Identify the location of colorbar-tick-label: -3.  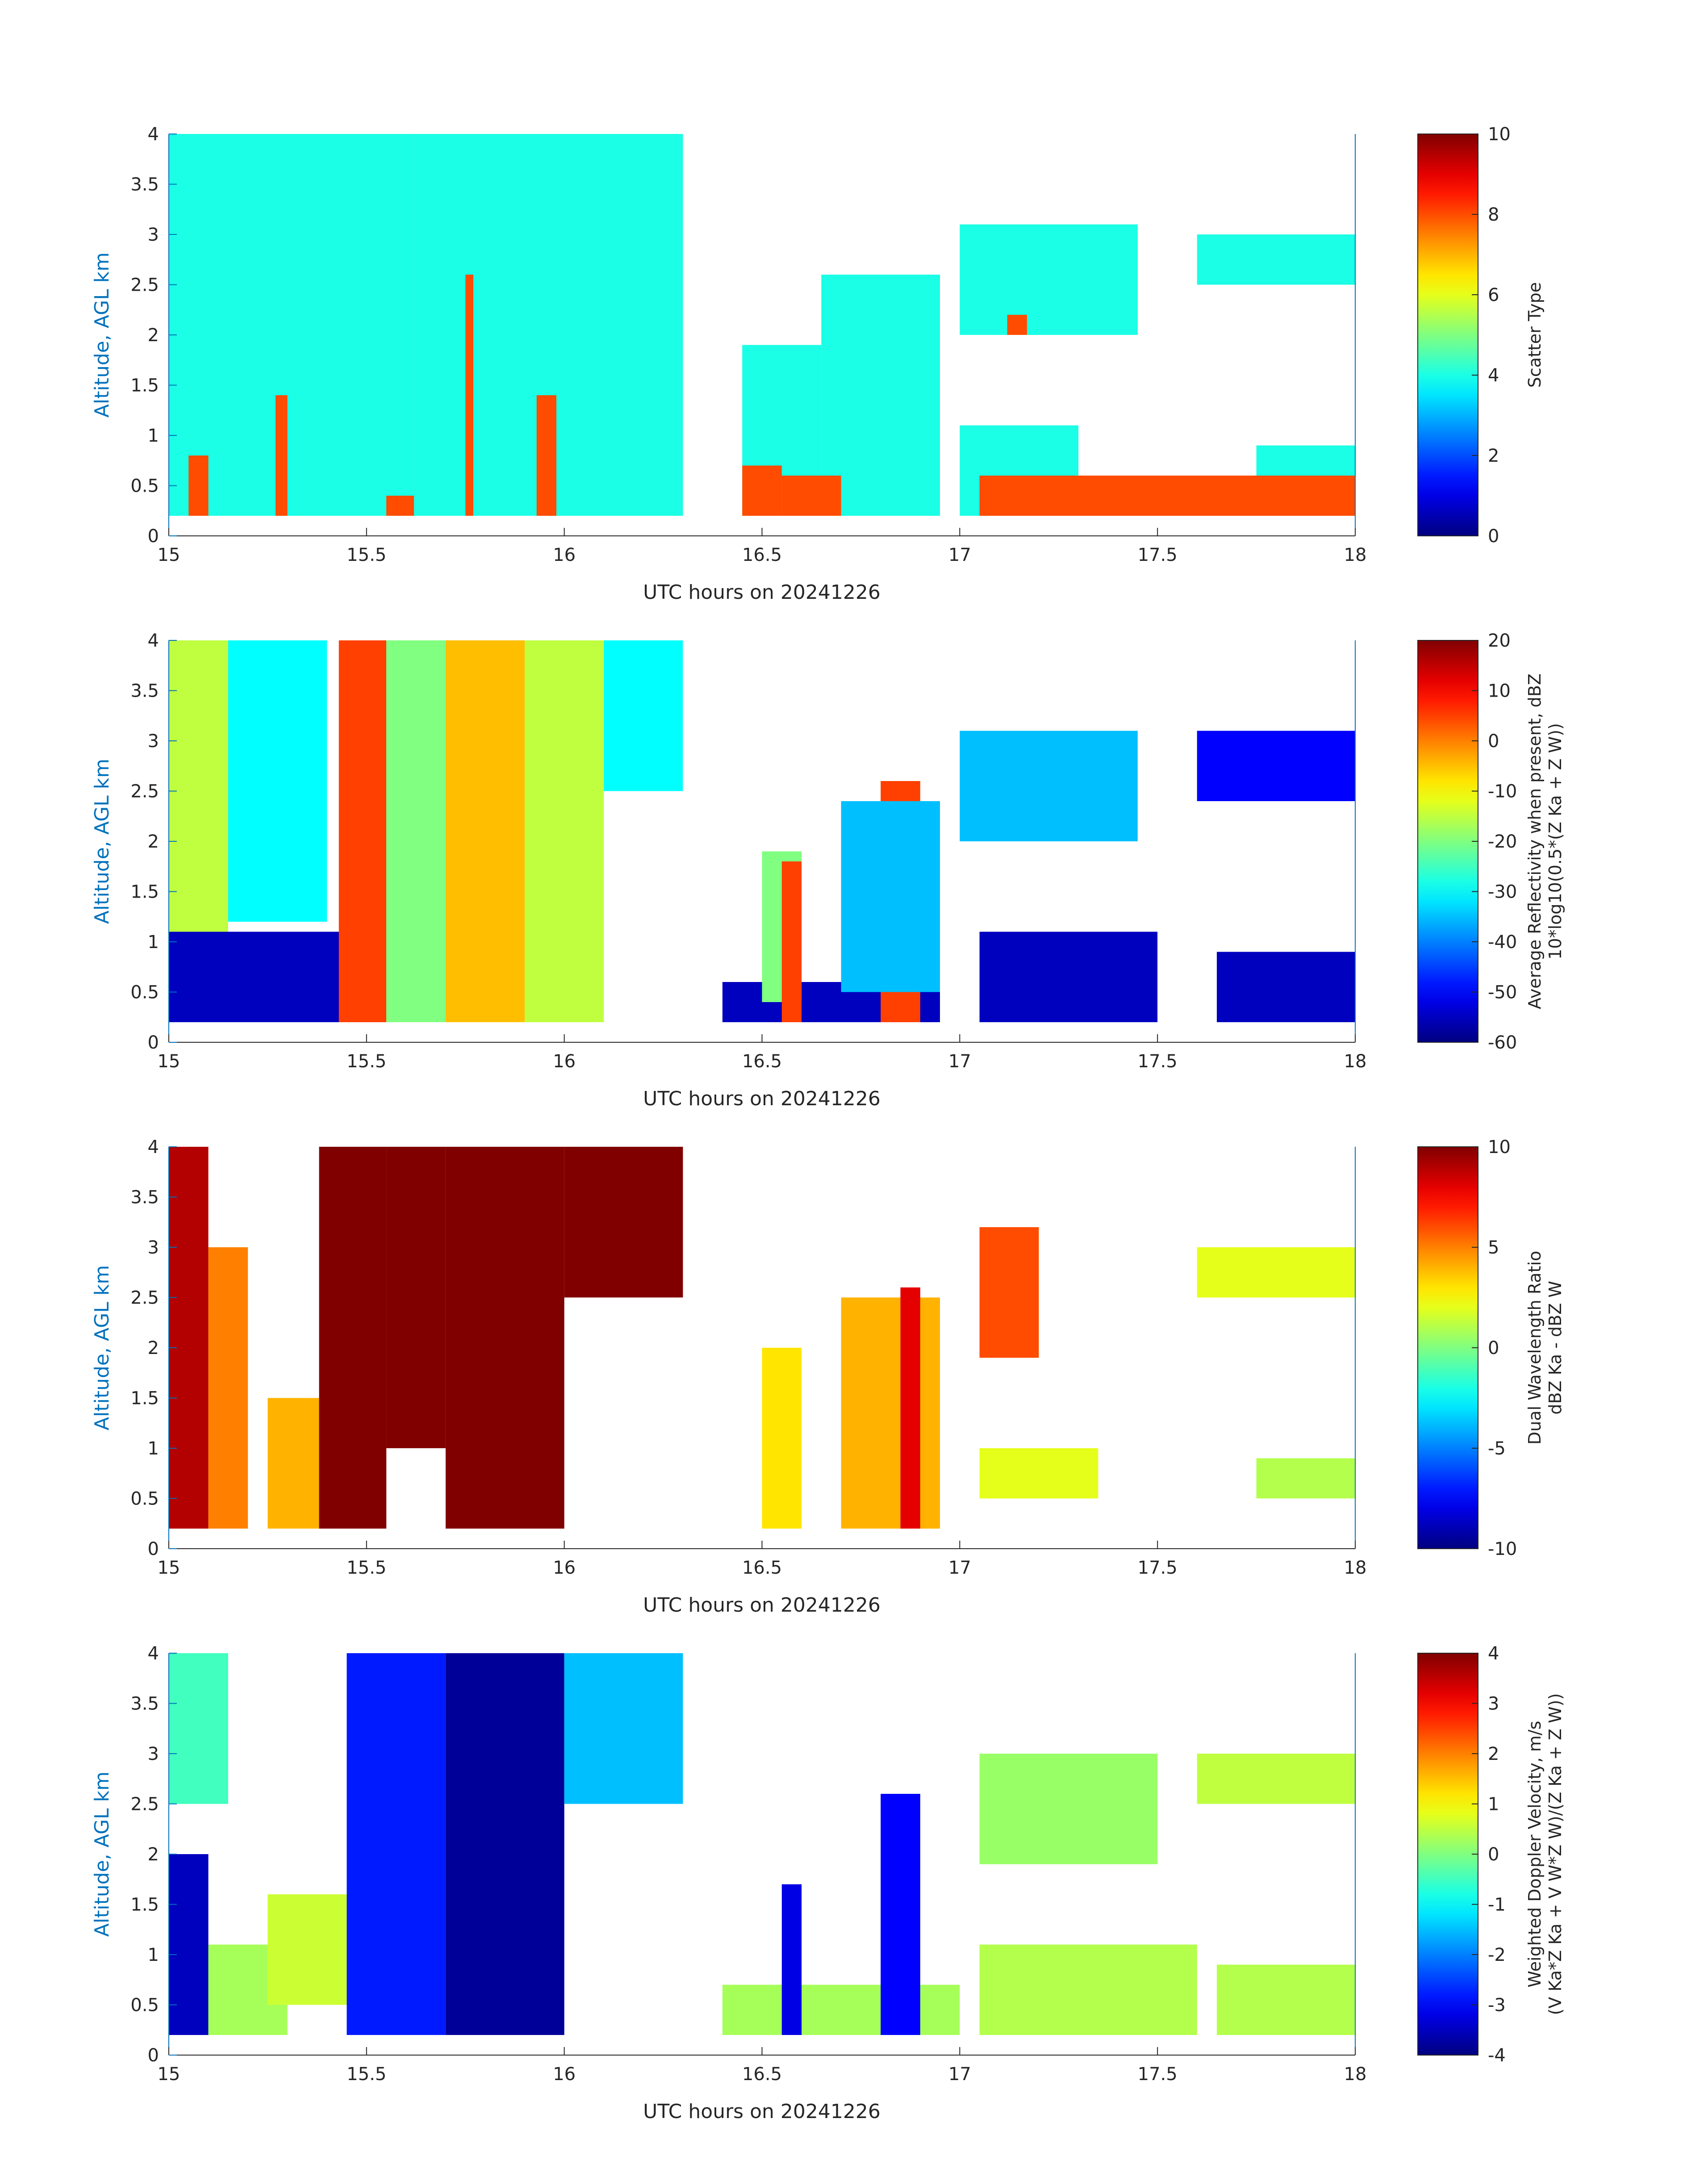
(1497, 2005).